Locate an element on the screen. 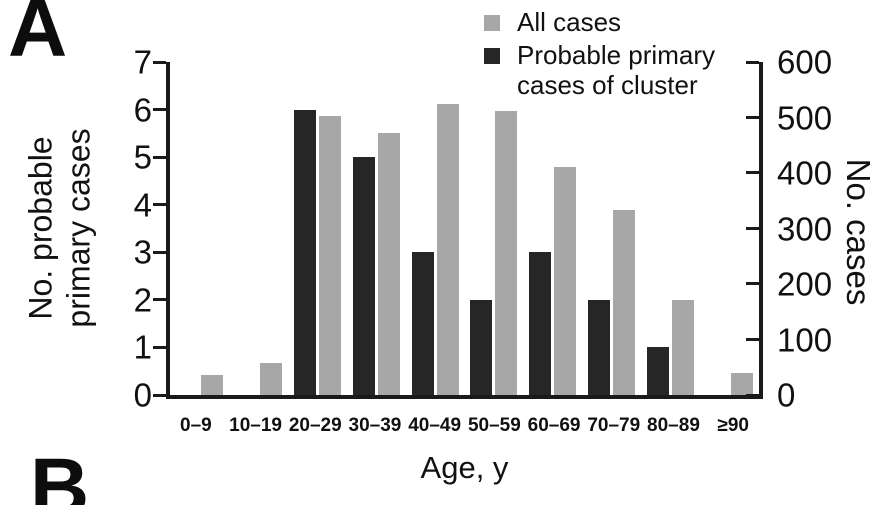 This screenshot has width=890, height=505. x-category-label: 20–29 is located at coordinates (315, 425).